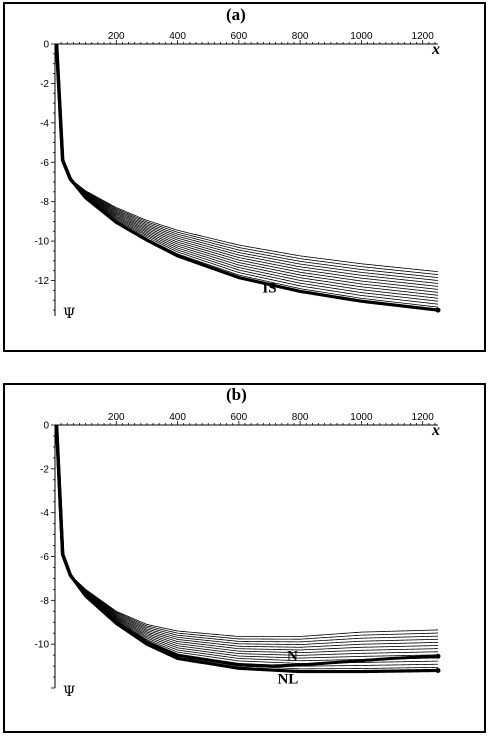  What do you see at coordinates (300, 417) in the screenshot?
I see `chart-b-x-tick-label: 800` at bounding box center [300, 417].